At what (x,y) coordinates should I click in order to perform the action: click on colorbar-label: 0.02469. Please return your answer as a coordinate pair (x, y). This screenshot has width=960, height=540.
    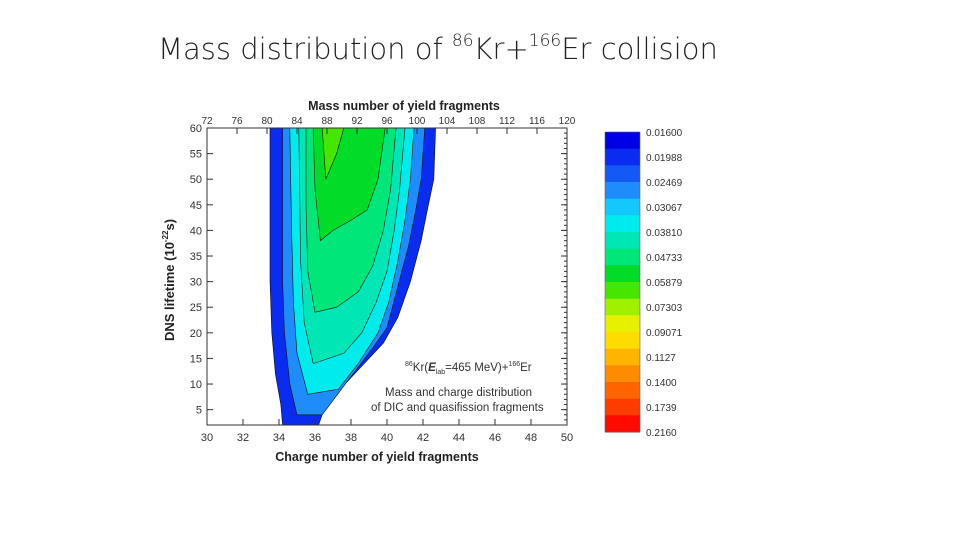
    Looking at the image, I should click on (664, 183).